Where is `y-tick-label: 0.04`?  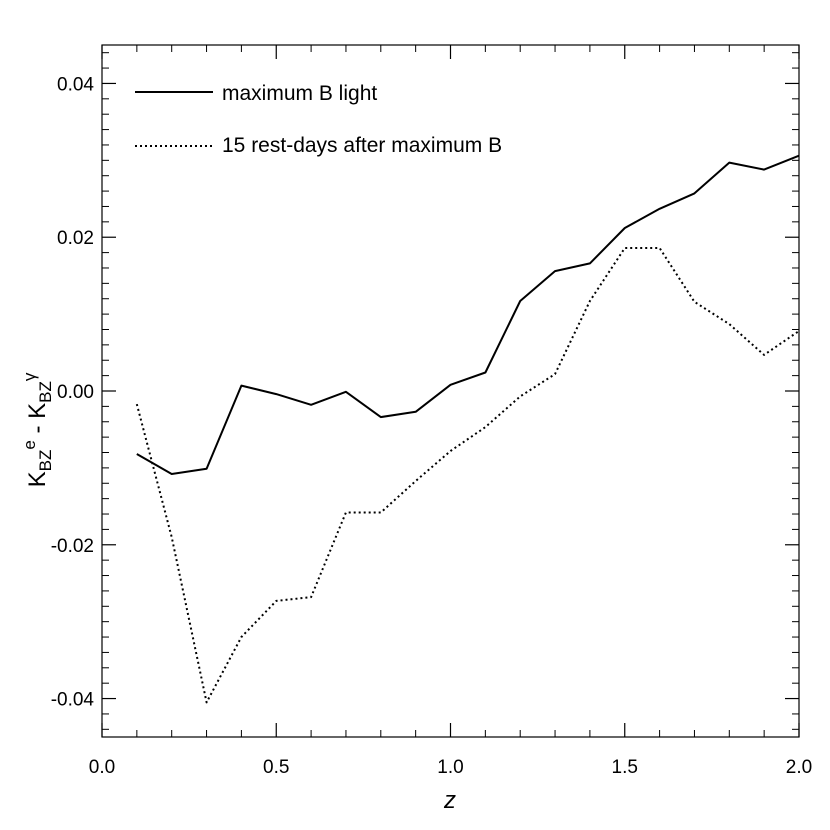
y-tick-label: 0.04 is located at coordinates (75, 84).